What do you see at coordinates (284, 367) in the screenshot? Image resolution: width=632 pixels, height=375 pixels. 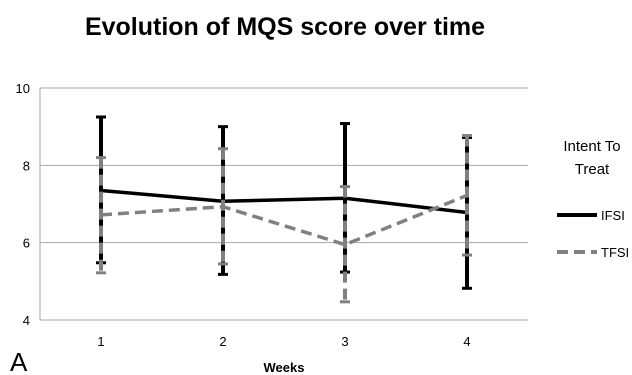 I see `x-axis-label: Weeks` at bounding box center [284, 367].